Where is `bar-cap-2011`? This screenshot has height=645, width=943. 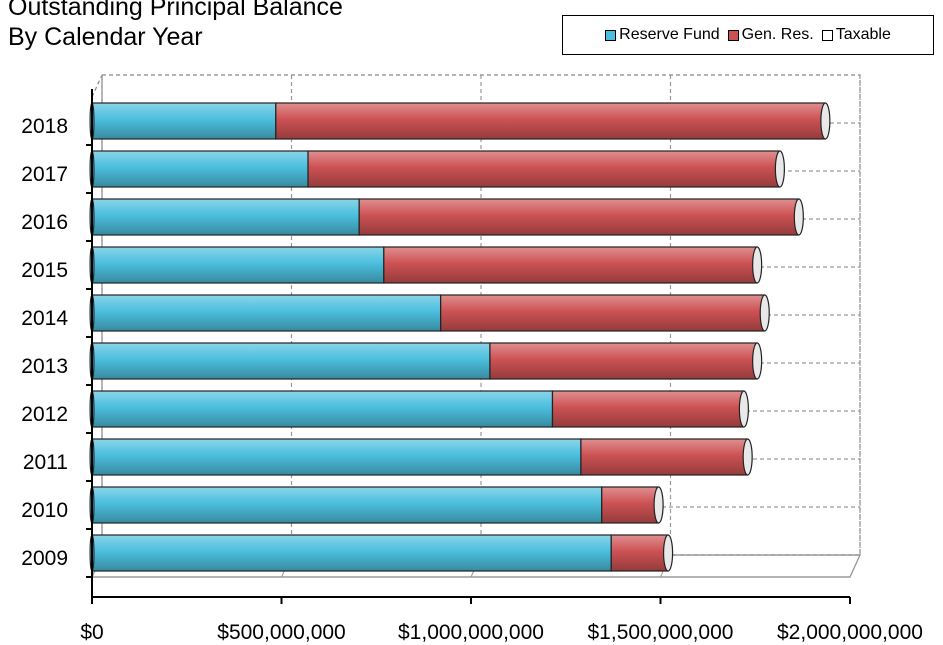 bar-cap-2011 is located at coordinates (747, 457).